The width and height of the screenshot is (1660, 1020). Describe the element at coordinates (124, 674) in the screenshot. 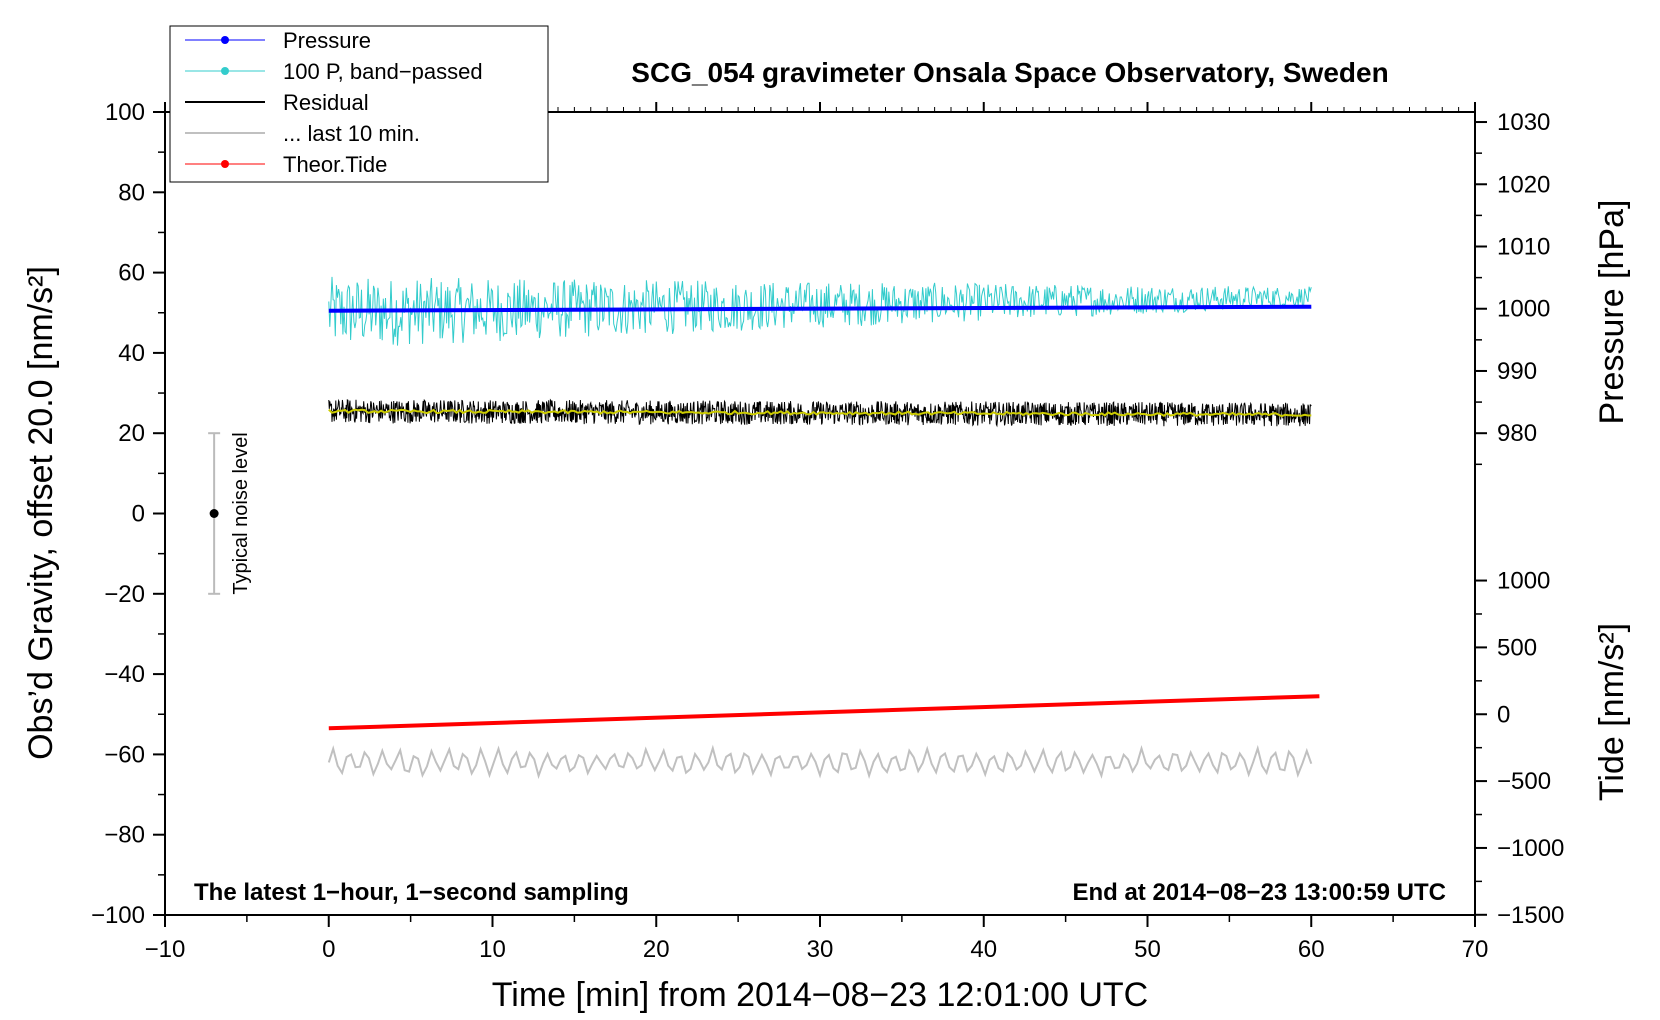

I see `y-tick-label: −40` at that location.